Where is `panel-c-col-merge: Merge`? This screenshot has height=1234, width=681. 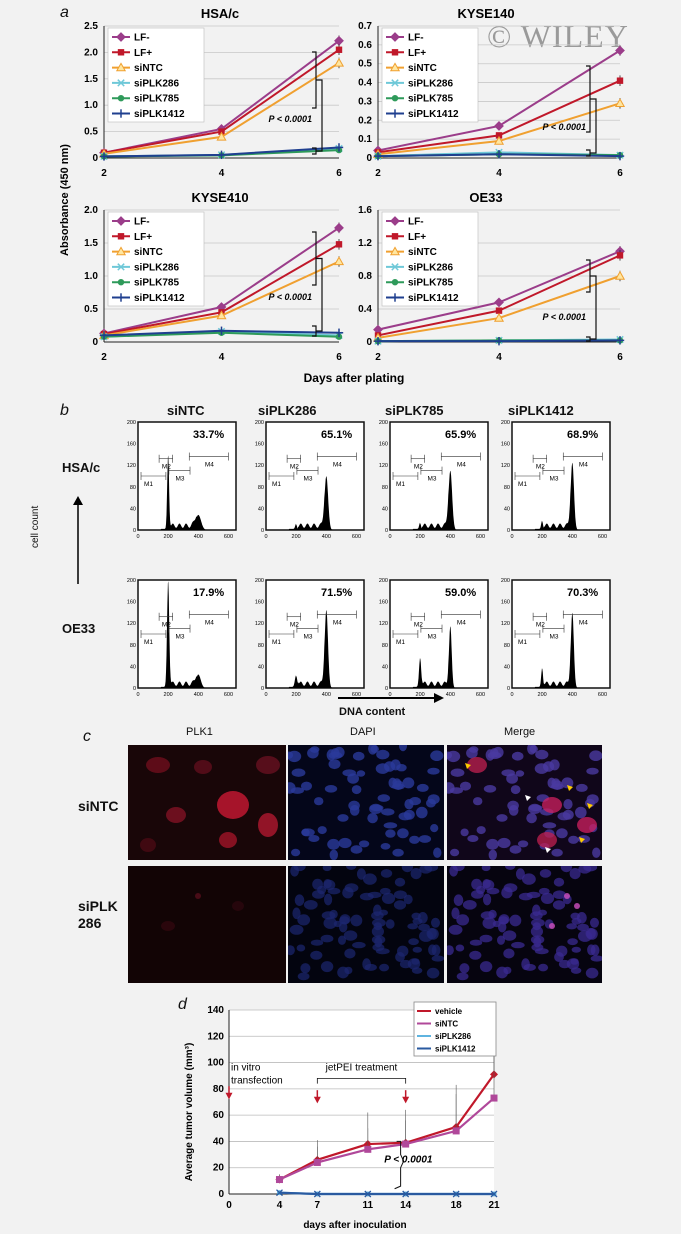
panel-c-col-merge: Merge is located at coordinates (520, 732).